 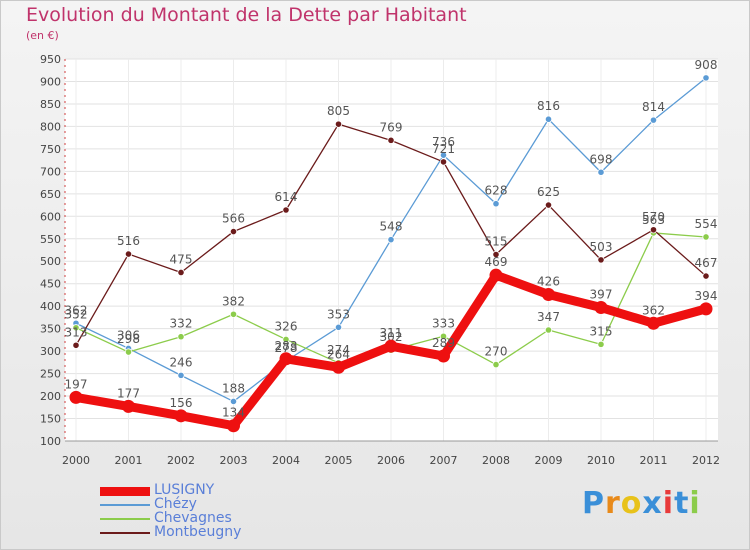 I want to click on x-tick-label: 2010, so click(x=601, y=460).